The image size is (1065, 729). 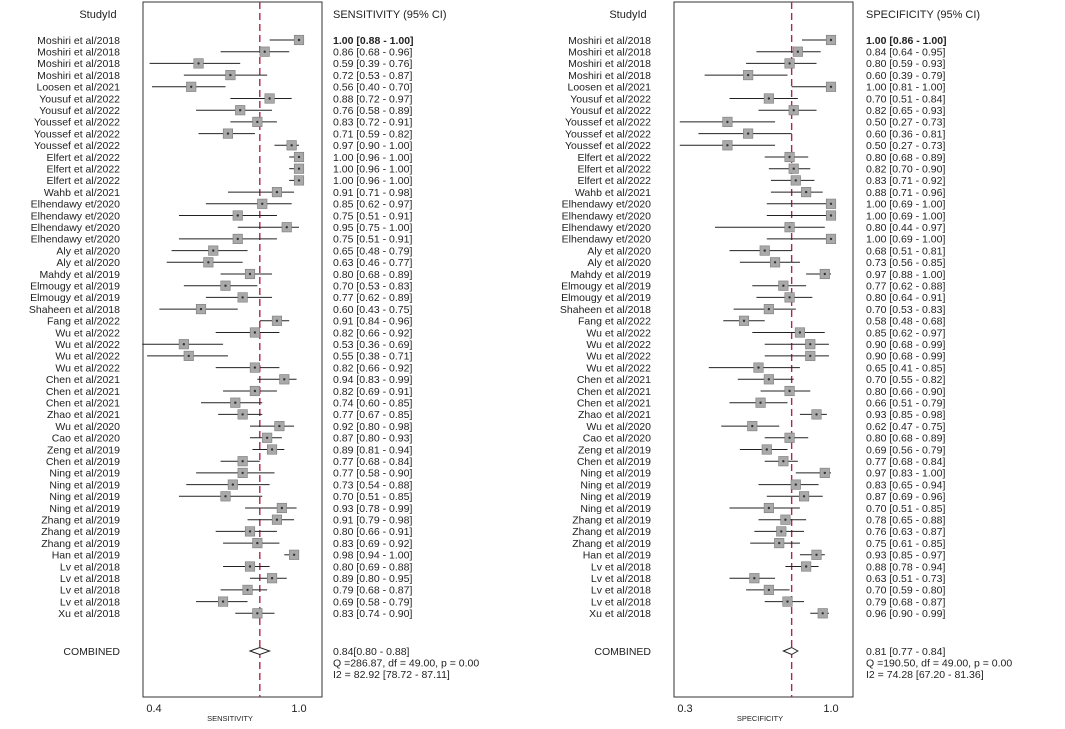 What do you see at coordinates (905, 170) in the screenshot?
I see `spec-study-ci-text: 0.82 [0.70 - 0.90]` at bounding box center [905, 170].